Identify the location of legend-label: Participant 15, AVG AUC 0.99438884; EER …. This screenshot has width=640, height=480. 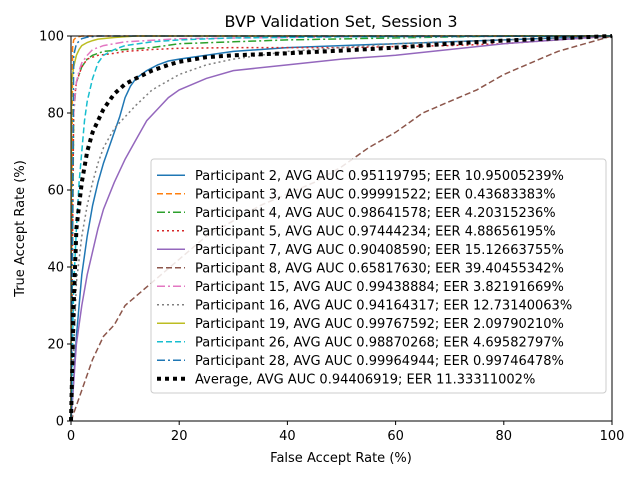
(379, 287).